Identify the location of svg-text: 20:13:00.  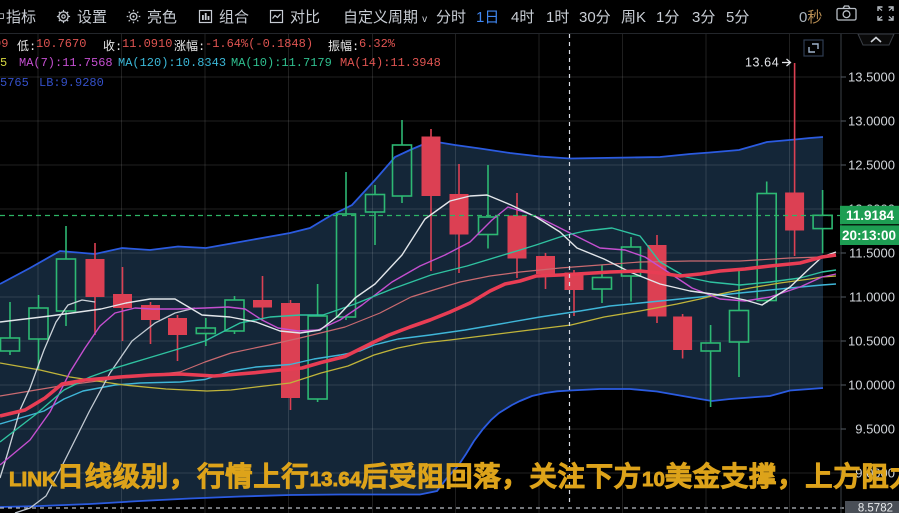
(869, 235).